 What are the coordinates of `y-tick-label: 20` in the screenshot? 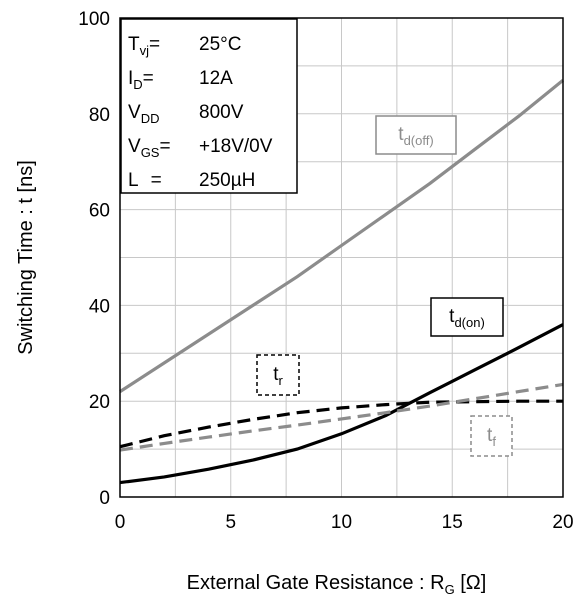 It's located at (99, 402).